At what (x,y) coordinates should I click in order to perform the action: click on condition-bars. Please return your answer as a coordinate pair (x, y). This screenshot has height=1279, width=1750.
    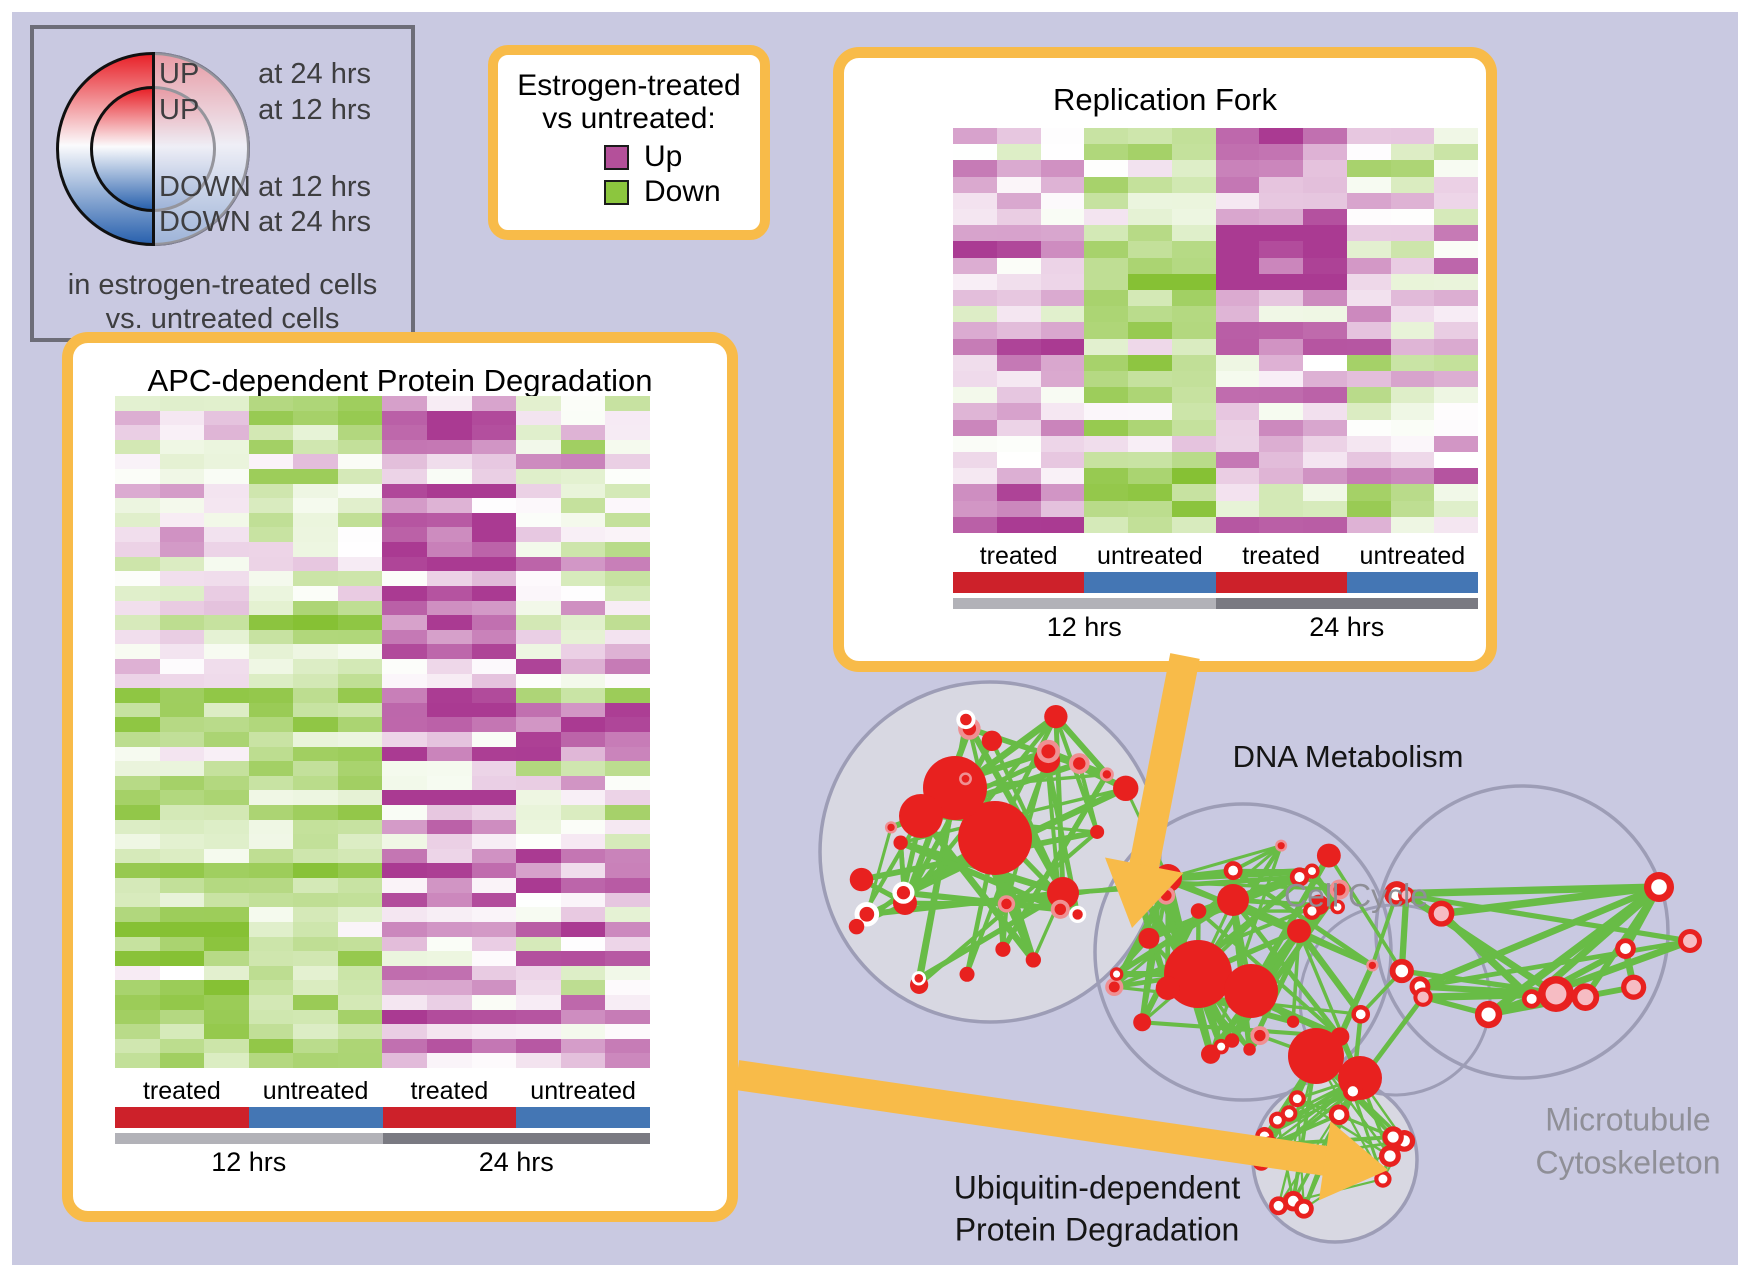
    Looking at the image, I should click on (1215, 582).